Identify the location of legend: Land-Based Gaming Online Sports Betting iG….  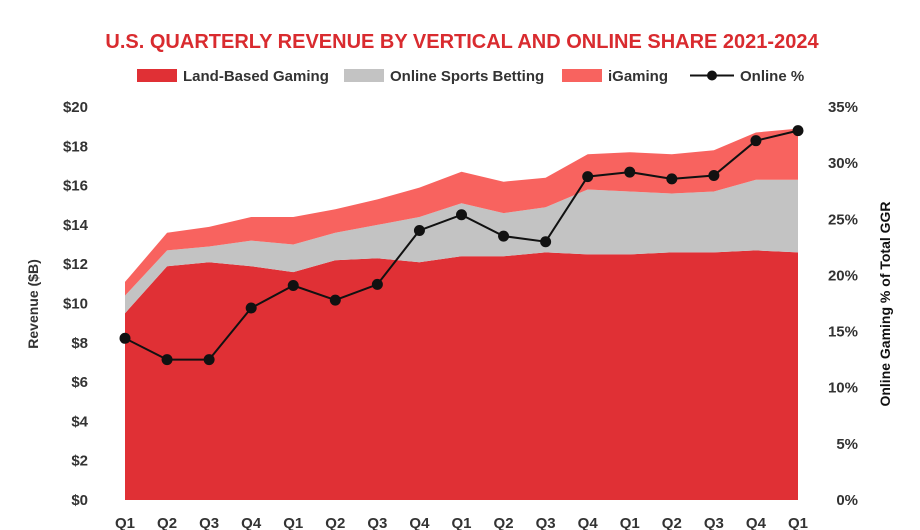
(470, 76).